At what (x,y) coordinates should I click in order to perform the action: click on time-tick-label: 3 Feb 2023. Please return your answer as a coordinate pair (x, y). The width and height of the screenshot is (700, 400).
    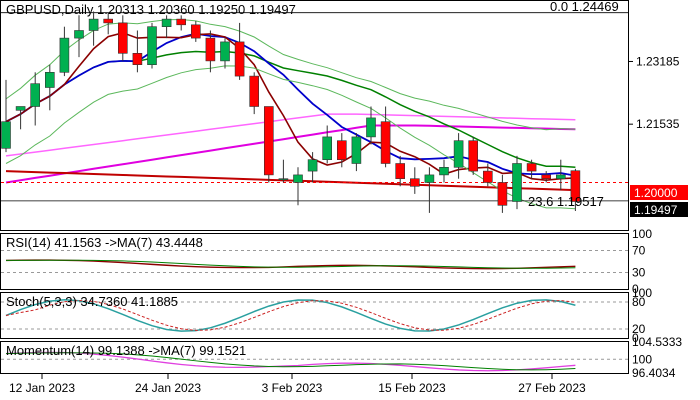
    Looking at the image, I should click on (292, 388).